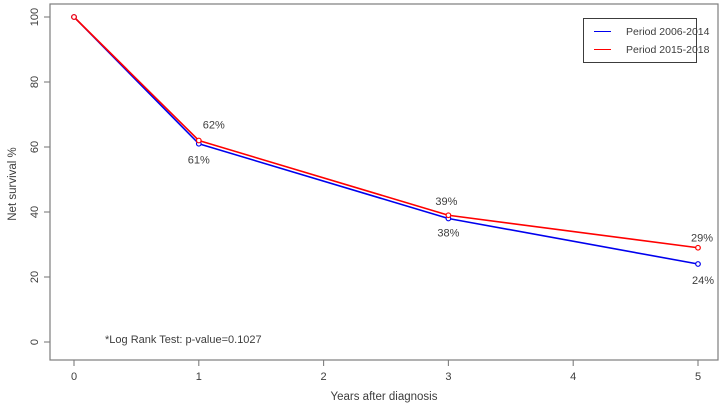 The width and height of the screenshot is (727, 414). I want to click on point-label: 62%, so click(214, 125).